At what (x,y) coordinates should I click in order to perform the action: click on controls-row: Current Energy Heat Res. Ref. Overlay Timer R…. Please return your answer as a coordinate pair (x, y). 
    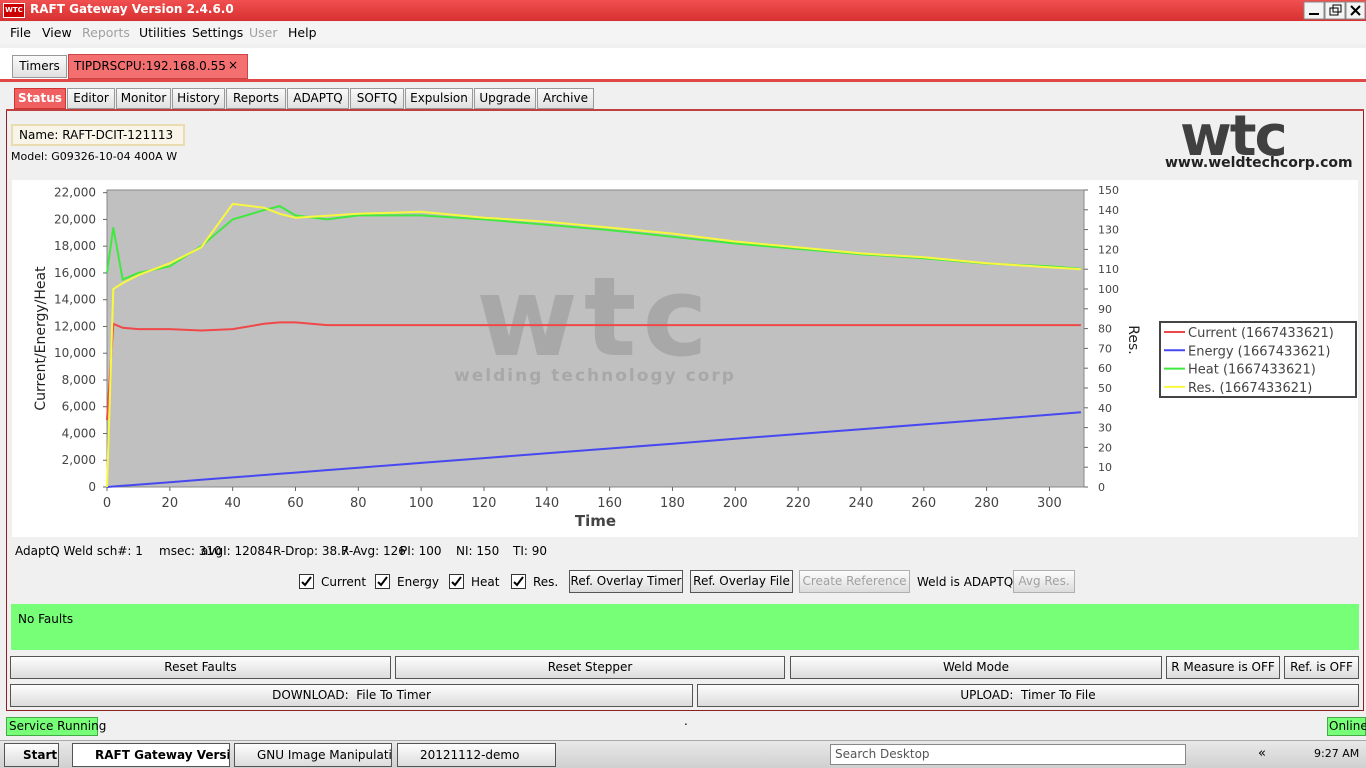
    Looking at the image, I should click on (683, 582).